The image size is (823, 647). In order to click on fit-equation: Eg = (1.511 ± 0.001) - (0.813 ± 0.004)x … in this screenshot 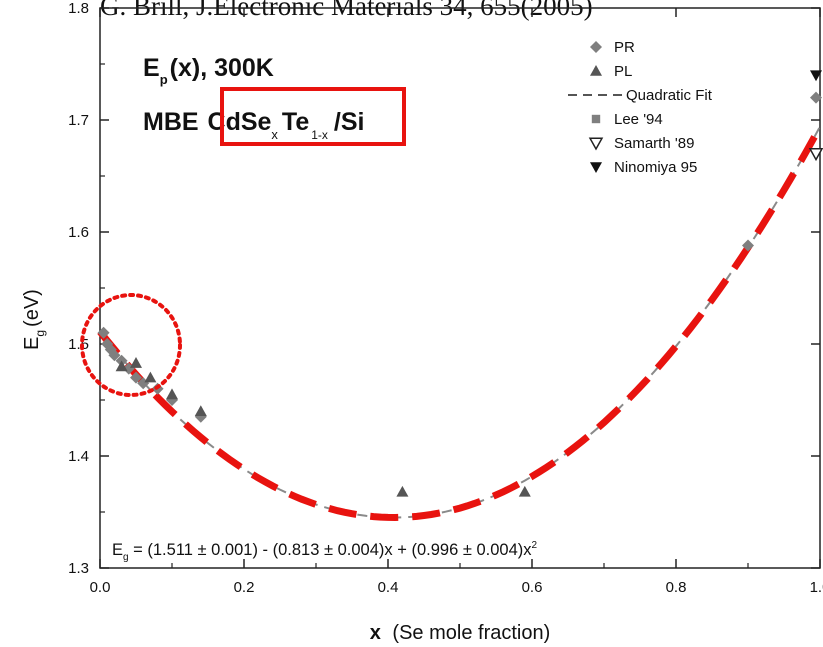, I will do `click(325, 551)`.